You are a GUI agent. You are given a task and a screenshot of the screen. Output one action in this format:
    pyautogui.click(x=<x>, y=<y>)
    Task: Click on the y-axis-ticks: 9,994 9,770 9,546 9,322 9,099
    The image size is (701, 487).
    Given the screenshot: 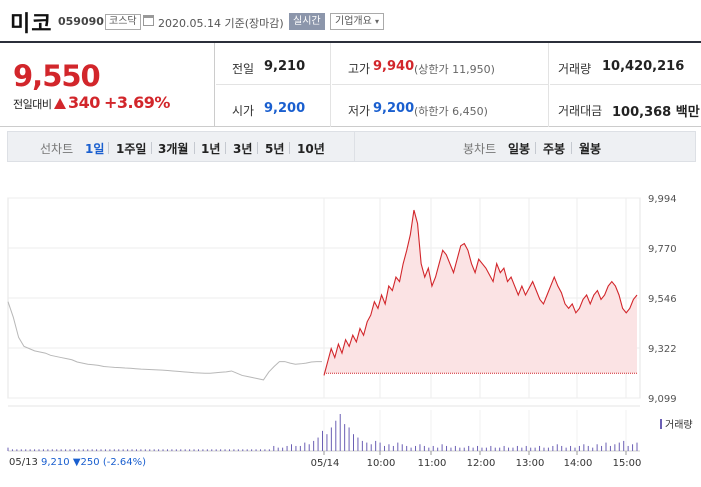 What is the action you would take?
    pyautogui.click(x=662, y=299)
    